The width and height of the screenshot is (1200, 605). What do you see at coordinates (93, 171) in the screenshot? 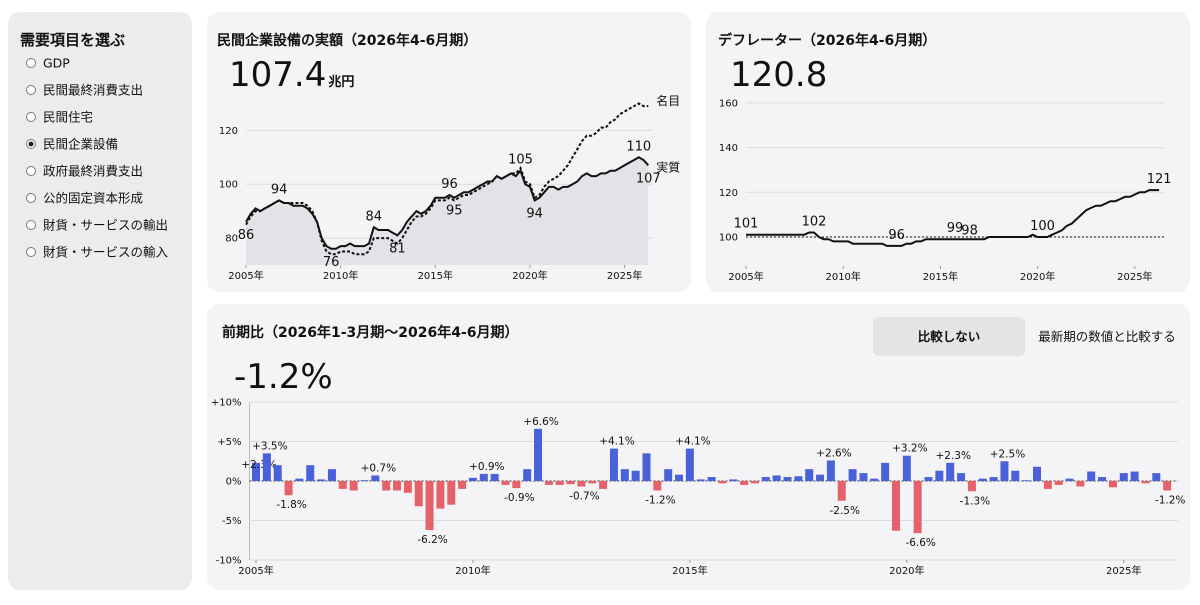
I see `option-label: 政府最終消費支出` at bounding box center [93, 171].